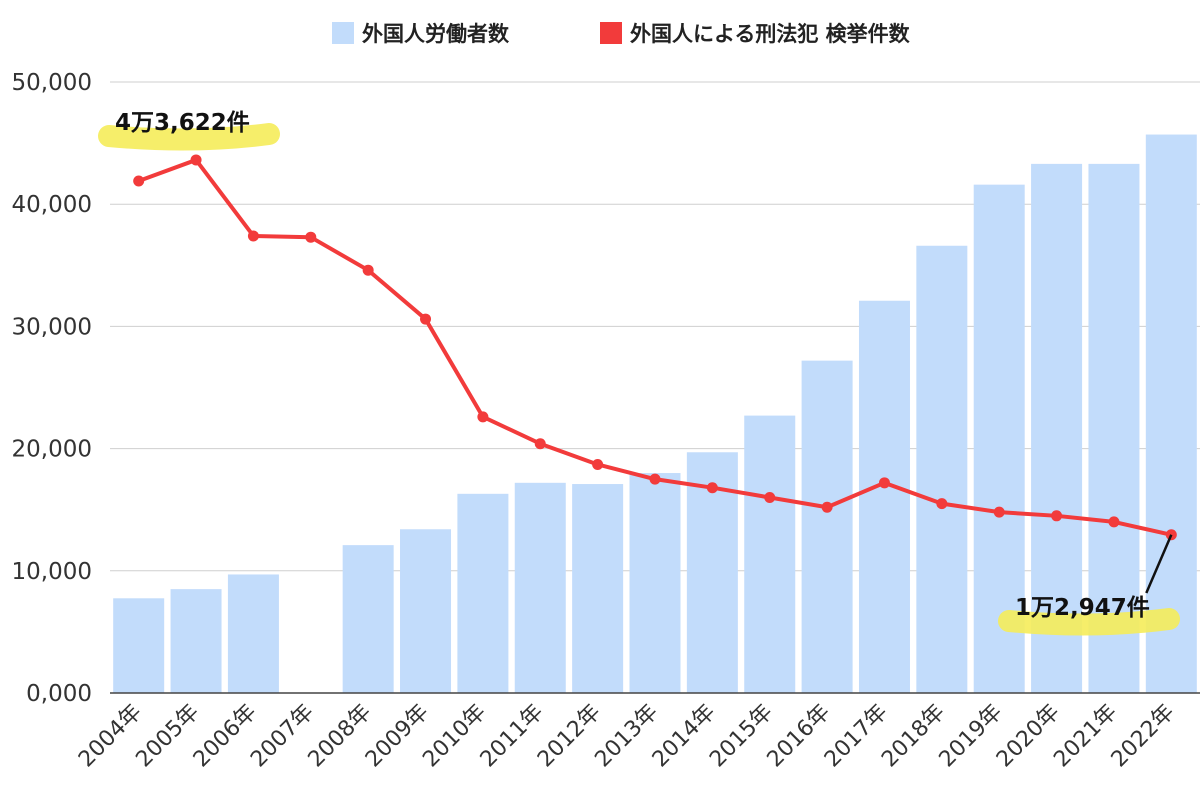 Image resolution: width=1200 pixels, height=804 pixels. Describe the element at coordinates (52, 450) in the screenshot. I see `y-tick-label: 20,000` at that location.